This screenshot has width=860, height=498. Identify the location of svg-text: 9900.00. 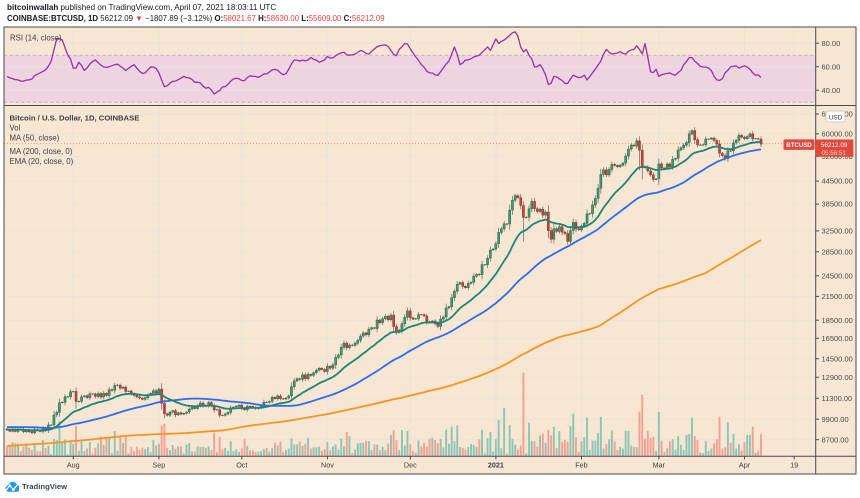
(835, 419).